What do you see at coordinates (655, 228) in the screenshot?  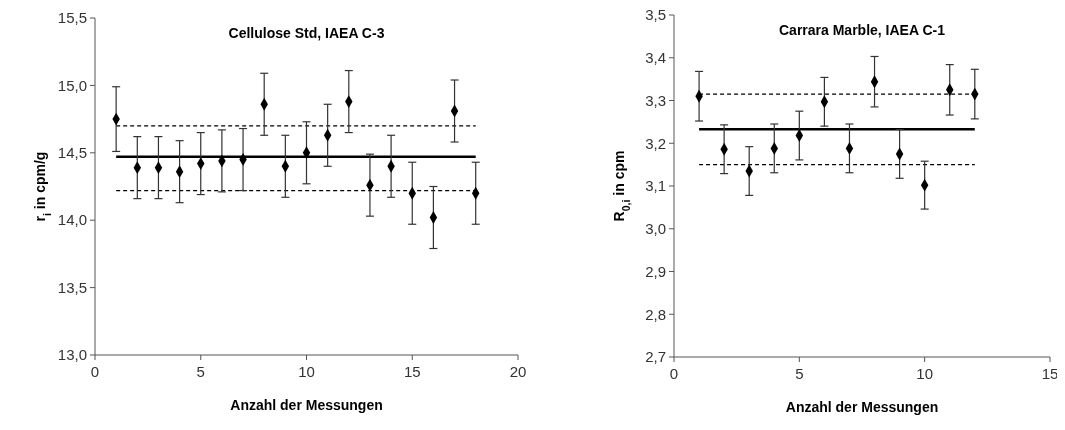 I see `y-tick-label: 3,0` at bounding box center [655, 228].